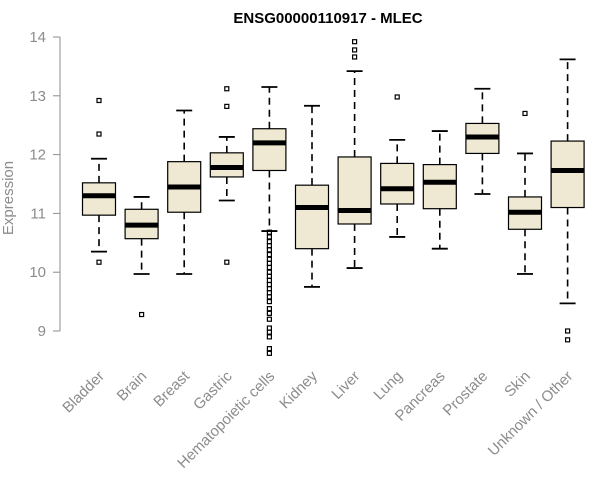  Describe the element at coordinates (37, 155) in the screenshot. I see `y-tick-label: 12` at that location.